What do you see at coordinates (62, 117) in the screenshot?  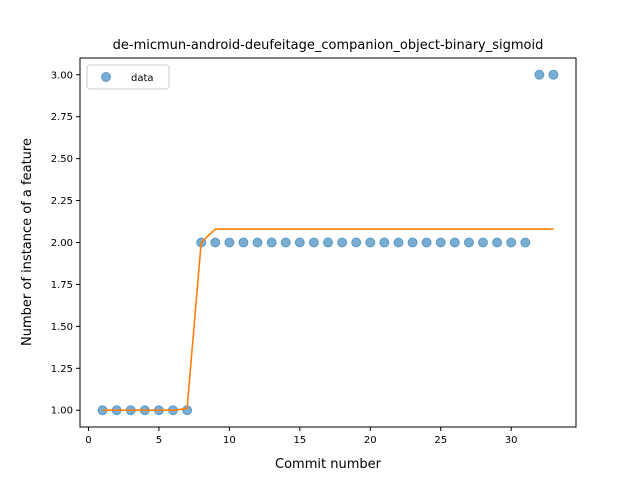 I see `y-tick-label: 2.75` at bounding box center [62, 117].